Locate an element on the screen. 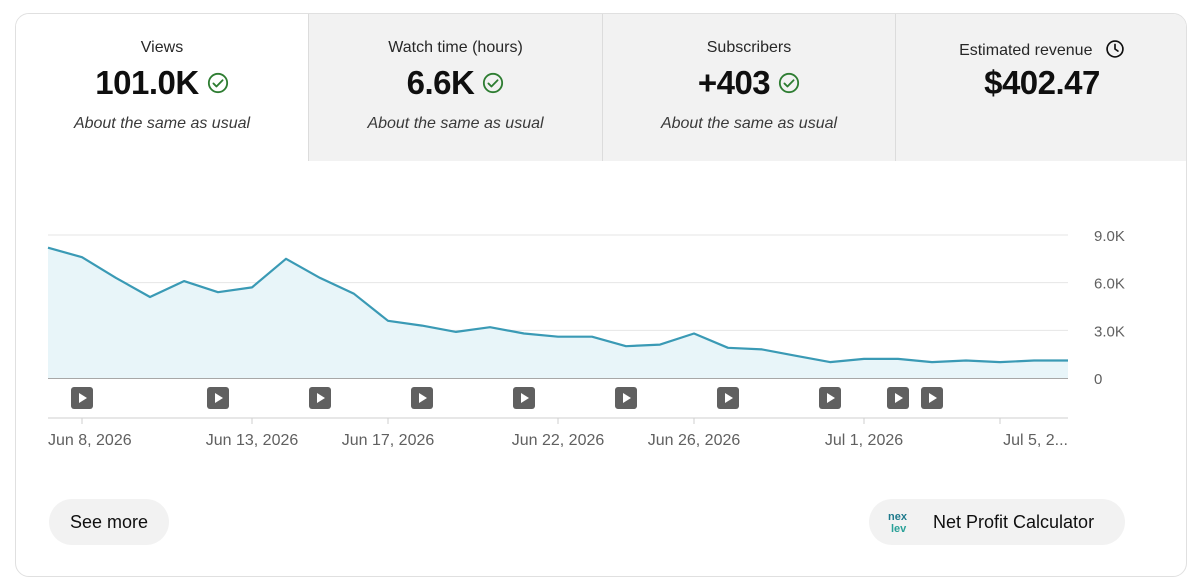  see-more-button: See more is located at coordinates (109, 522).